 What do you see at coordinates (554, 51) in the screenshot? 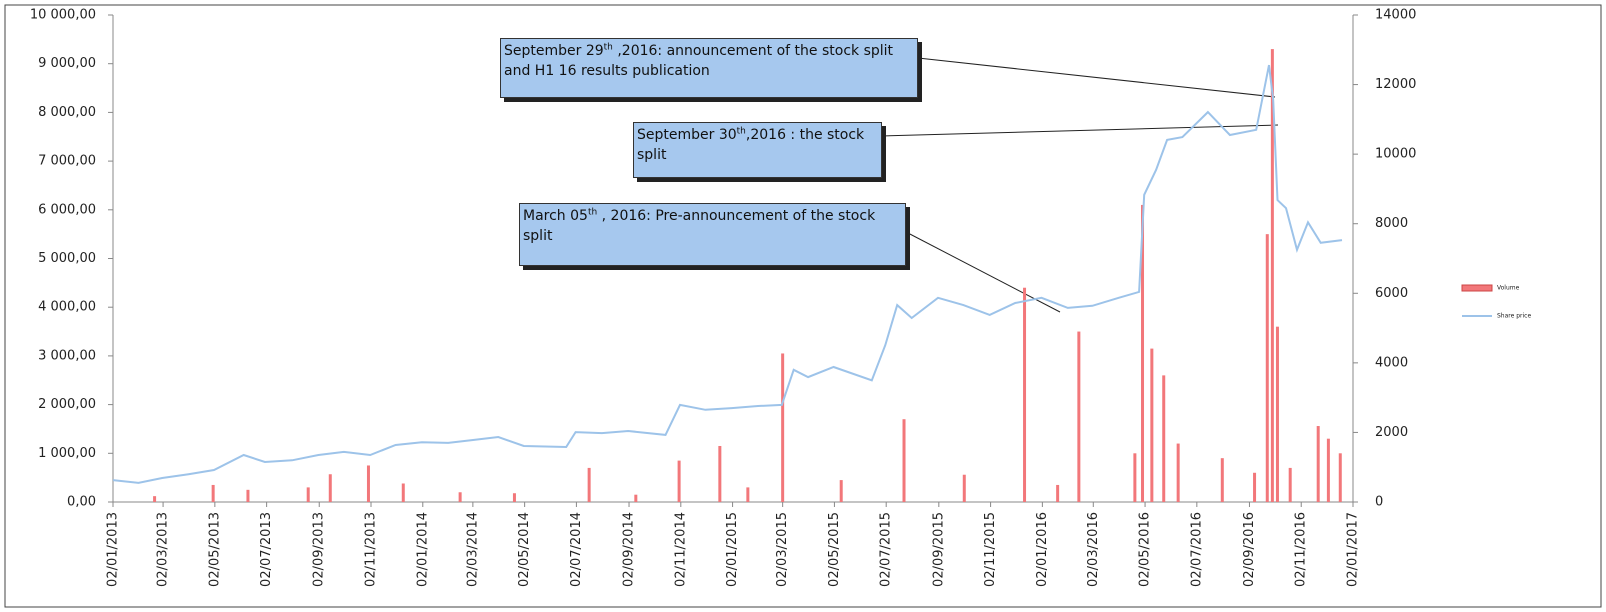
I see `annotation-text: September 29` at bounding box center [554, 51].